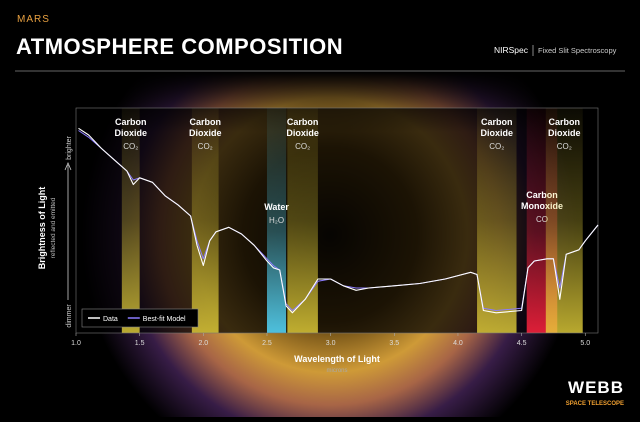 The height and width of the screenshot is (422, 640). I want to click on instrument: NIRSpec, so click(511, 50).